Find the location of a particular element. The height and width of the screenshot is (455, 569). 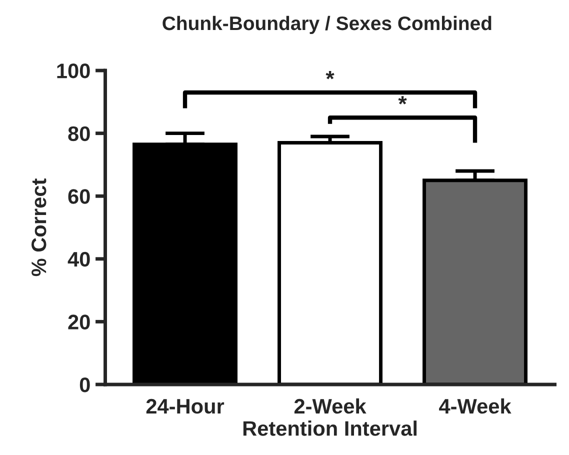

y-axis-title: % Correct is located at coordinates (39, 227).